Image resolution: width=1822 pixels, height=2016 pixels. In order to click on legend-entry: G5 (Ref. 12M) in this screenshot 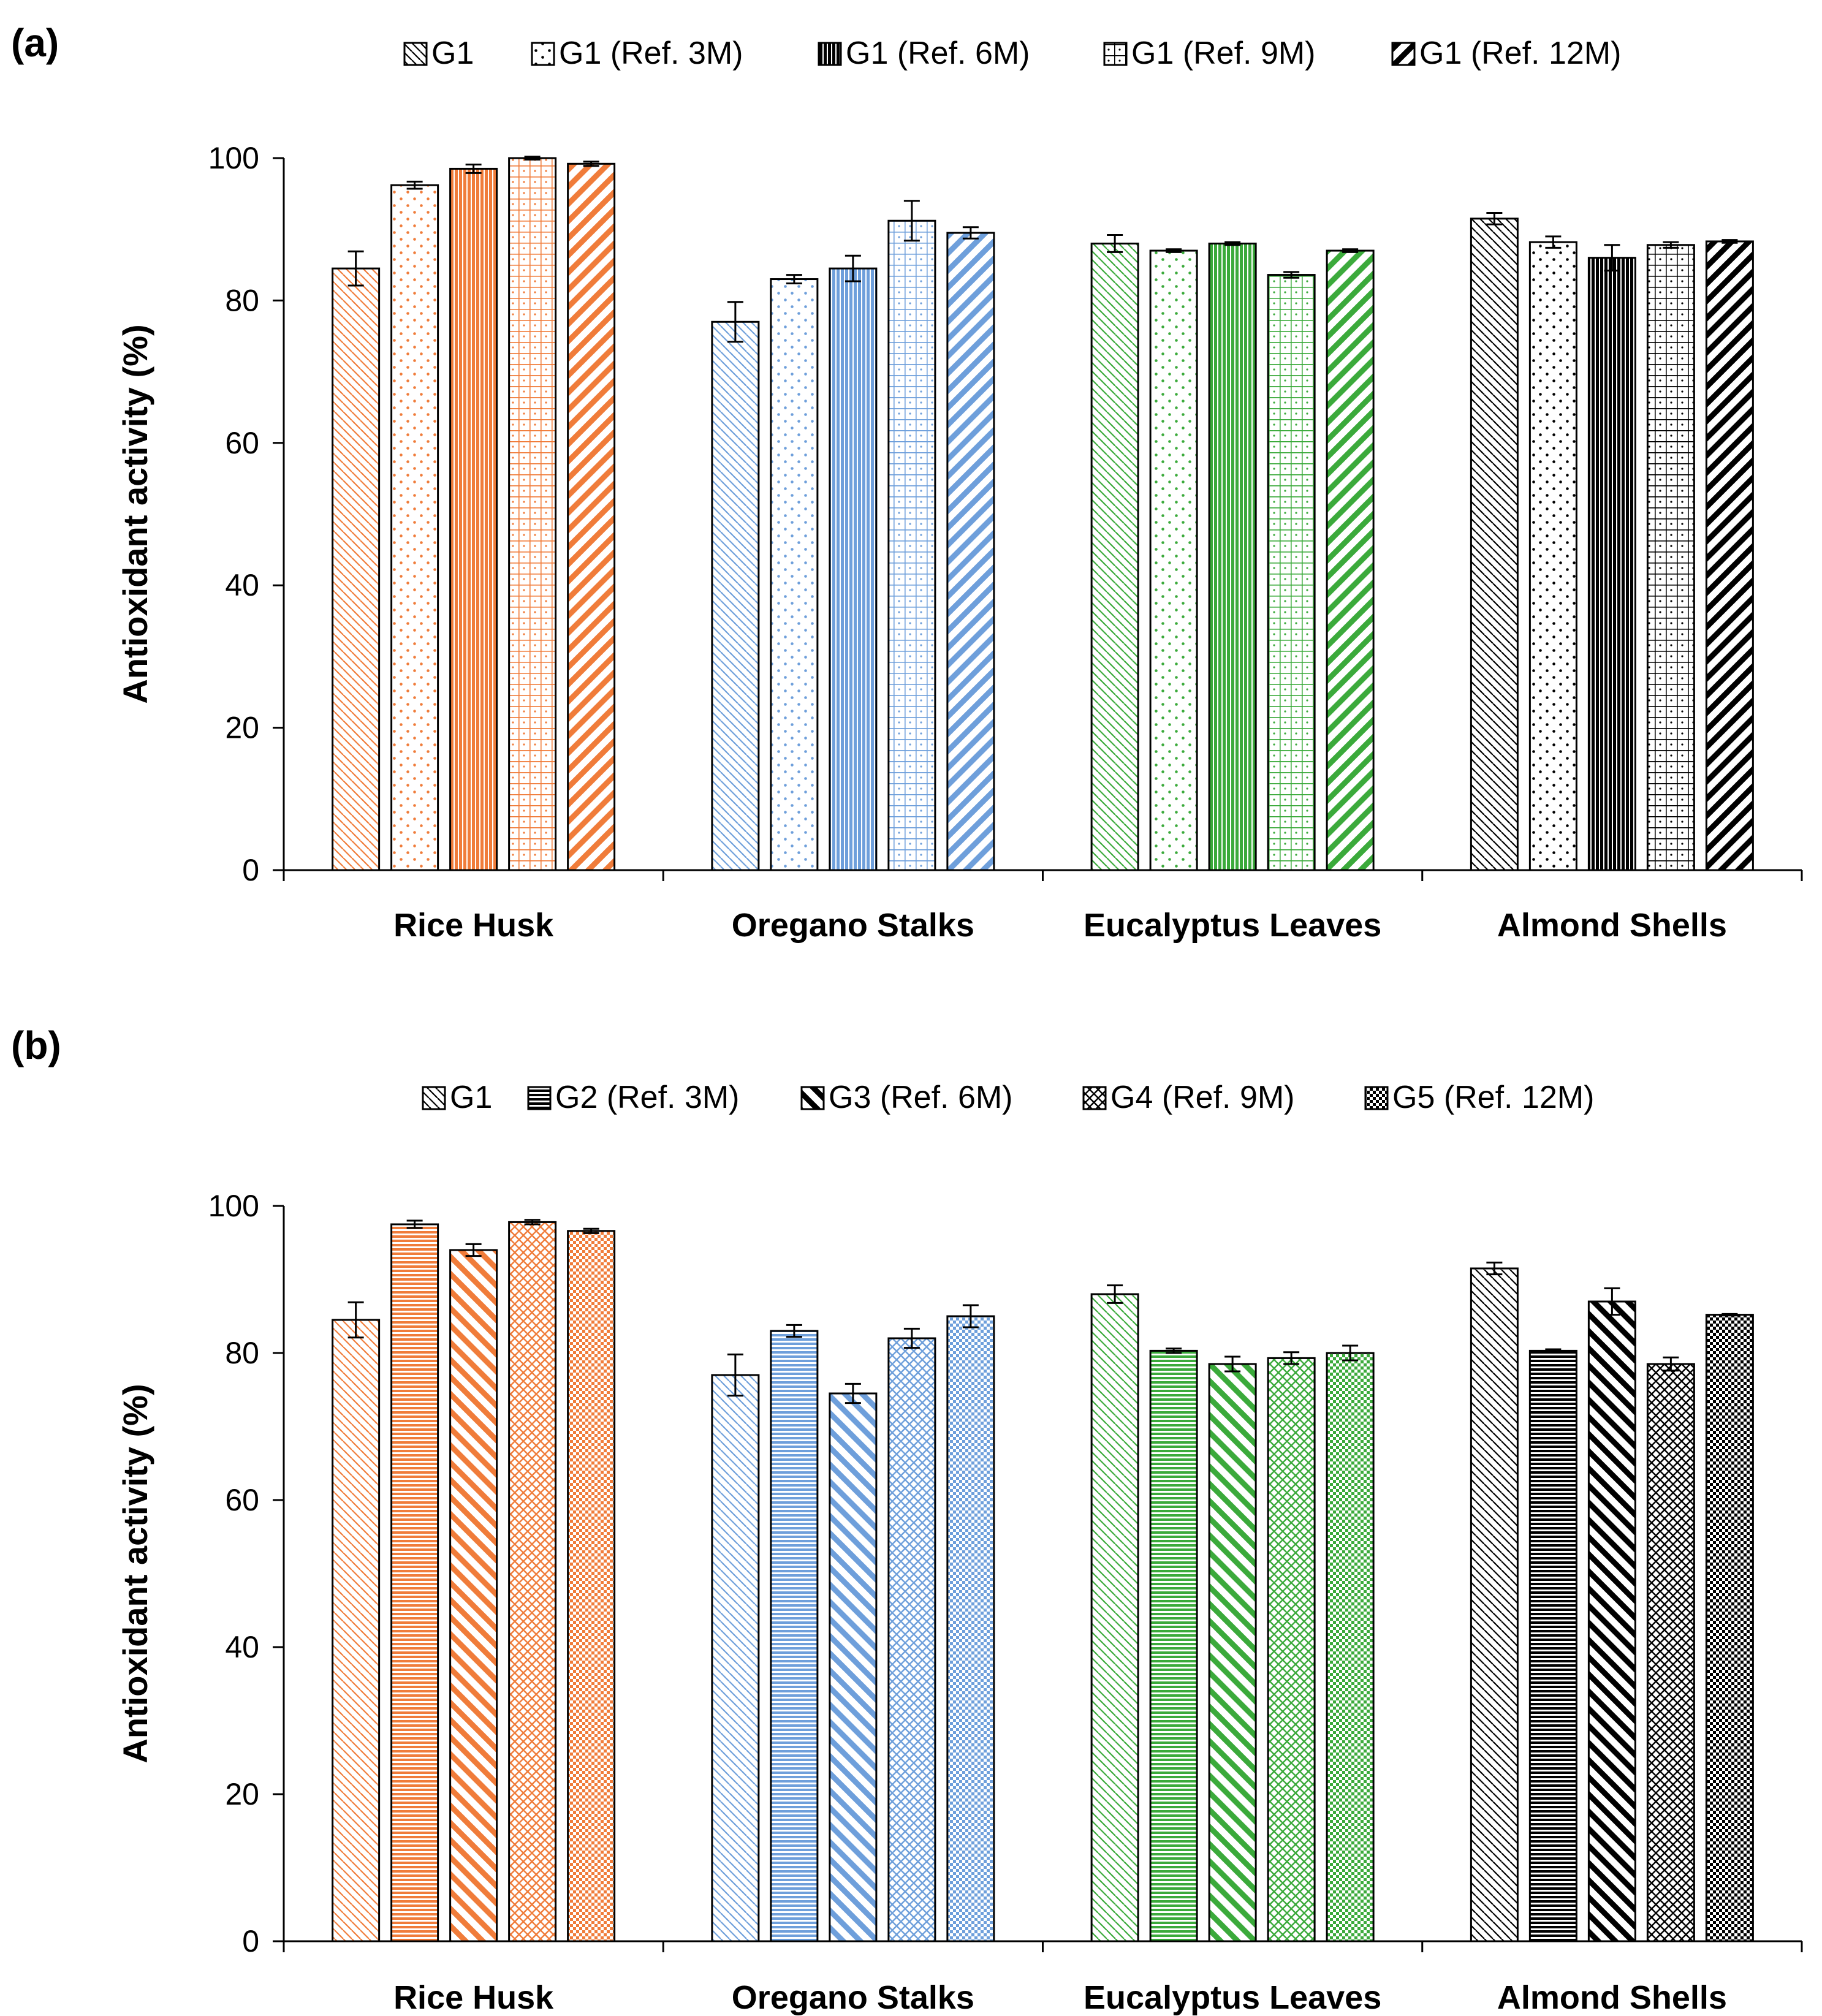, I will do `click(1493, 1097)`.